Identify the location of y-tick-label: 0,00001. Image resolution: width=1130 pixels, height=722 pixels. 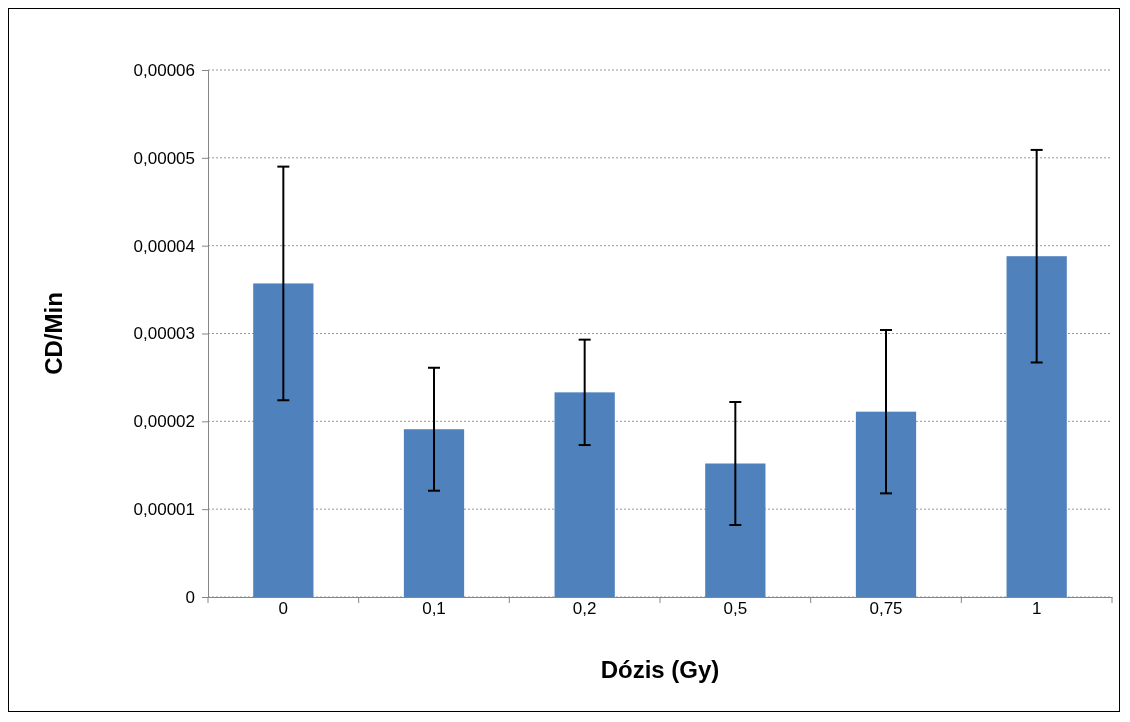
(164, 510).